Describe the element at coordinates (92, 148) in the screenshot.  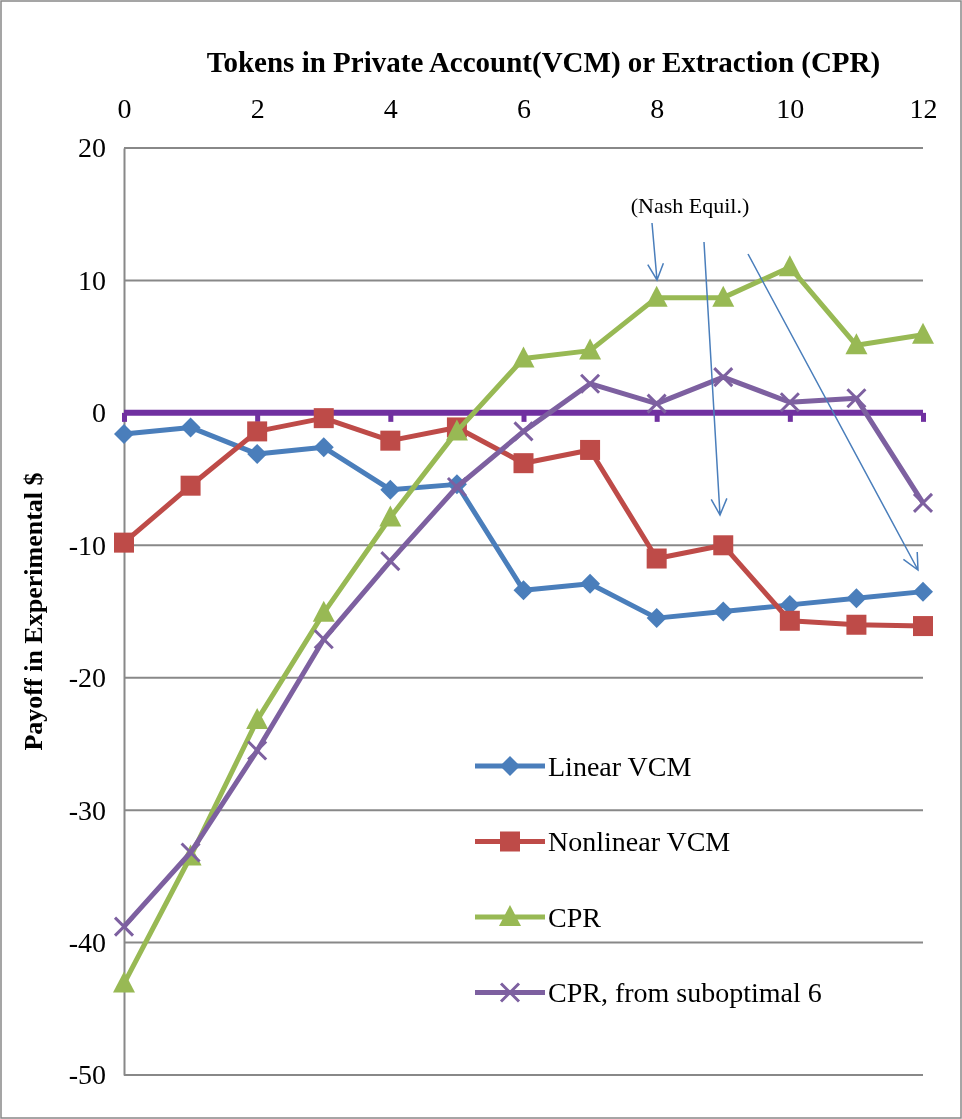
I see `y-tick-label: 20` at that location.